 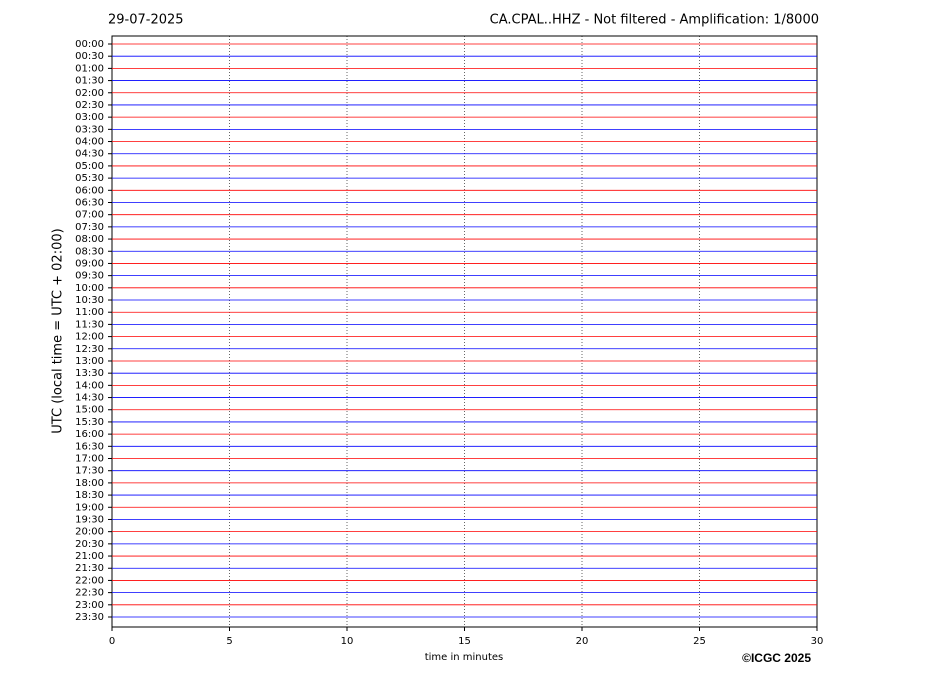 What do you see at coordinates (464, 657) in the screenshot?
I see `x-axis-label: time in minutes` at bounding box center [464, 657].